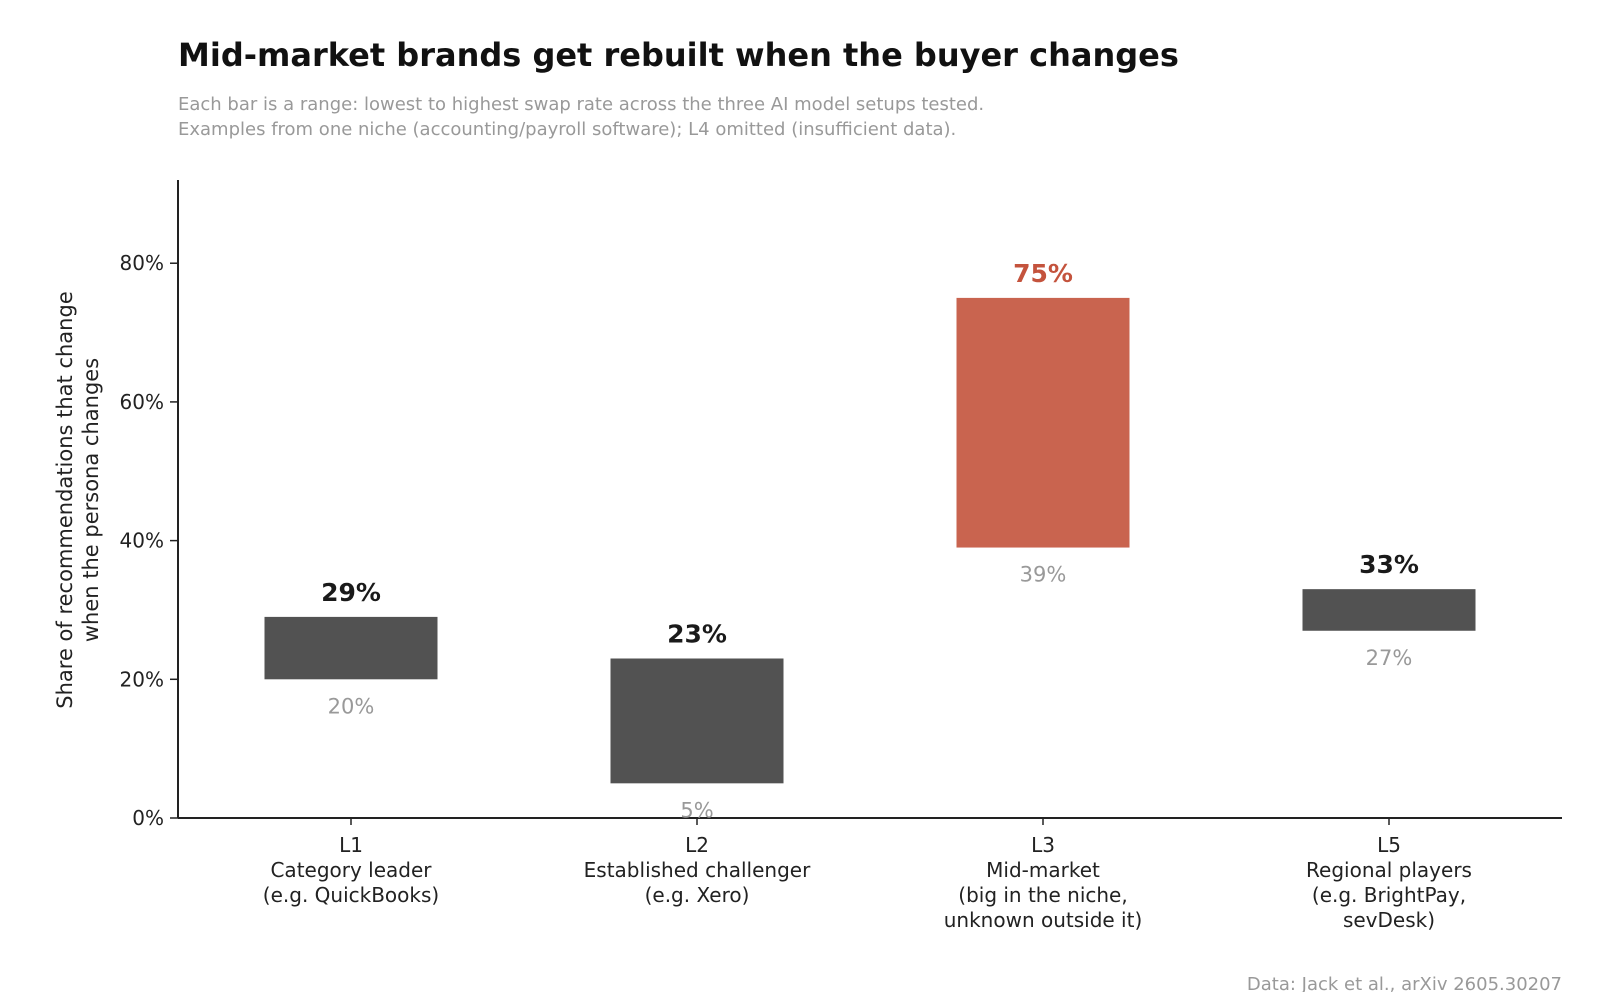 The width and height of the screenshot is (1600, 992). What do you see at coordinates (1389, 658) in the screenshot?
I see `low-value-label-l5: 27%` at bounding box center [1389, 658].